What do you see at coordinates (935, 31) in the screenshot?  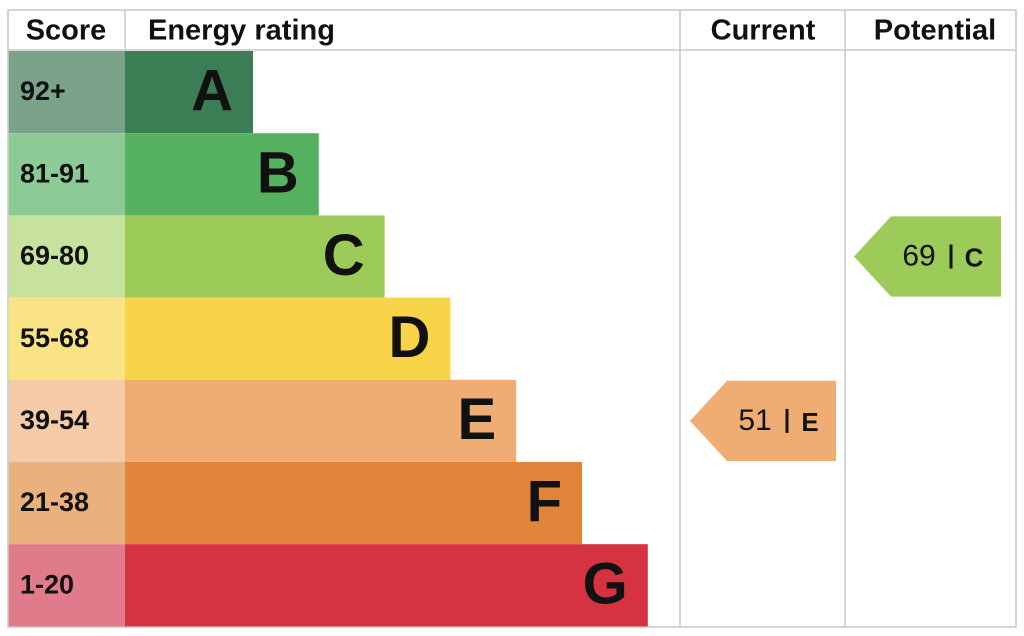 I see `header: Potential` at bounding box center [935, 31].